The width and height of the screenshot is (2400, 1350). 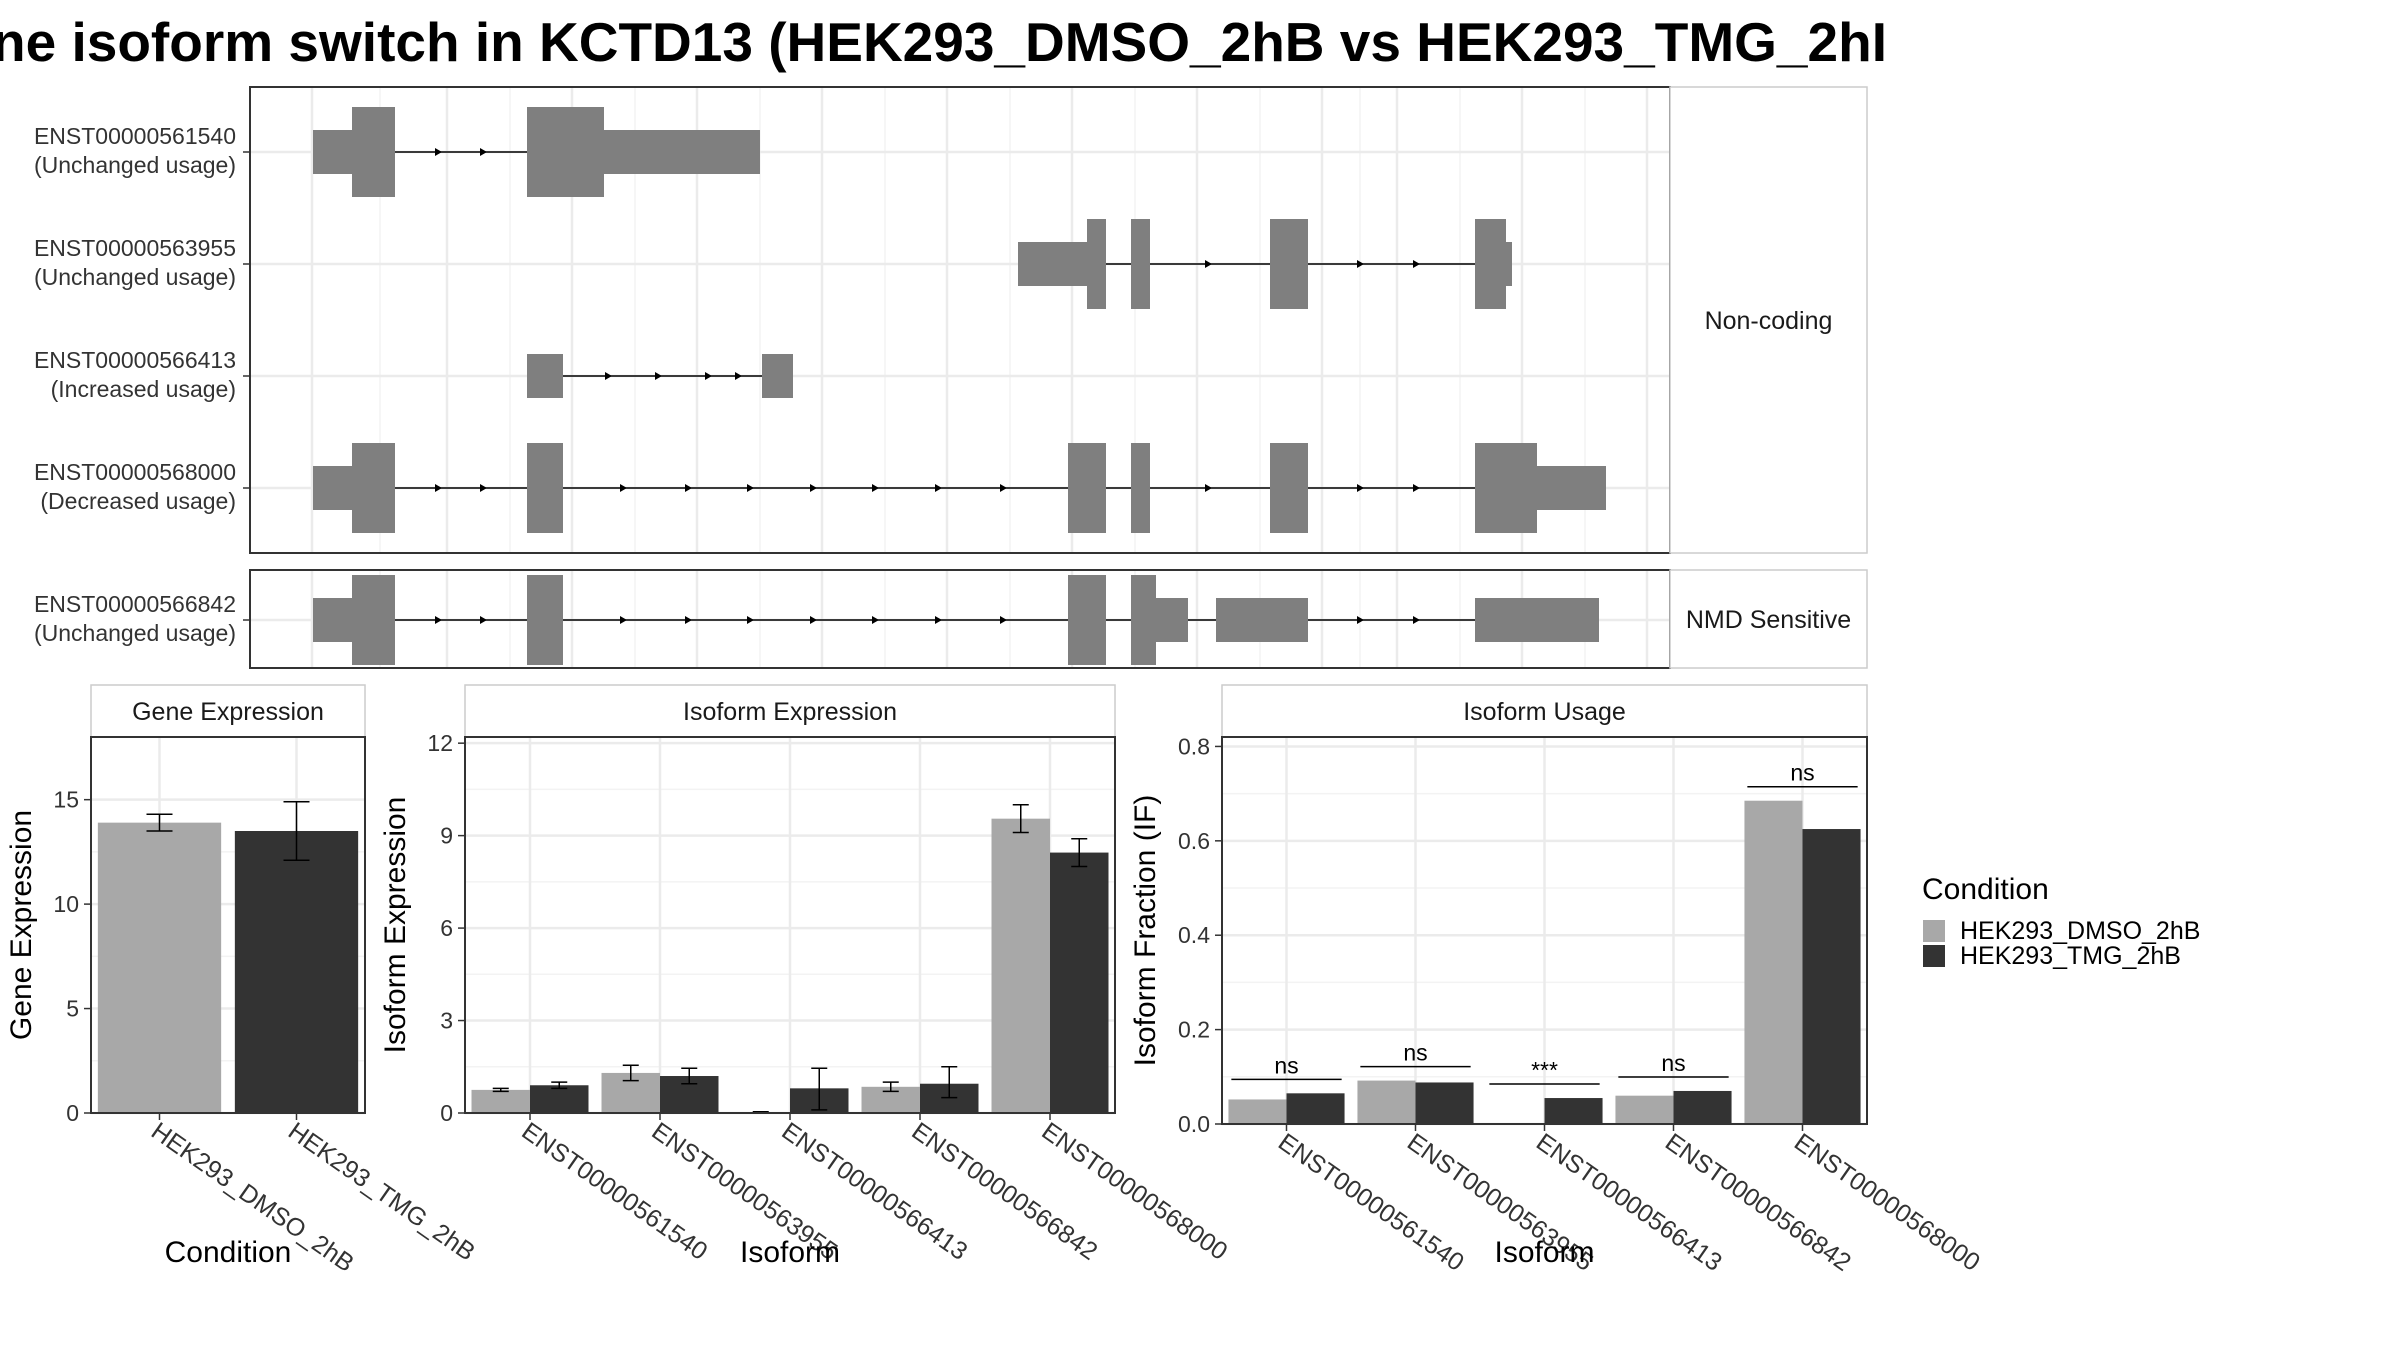 I want to click on transcript-id-label: ENST00000563955, so click(x=135, y=248).